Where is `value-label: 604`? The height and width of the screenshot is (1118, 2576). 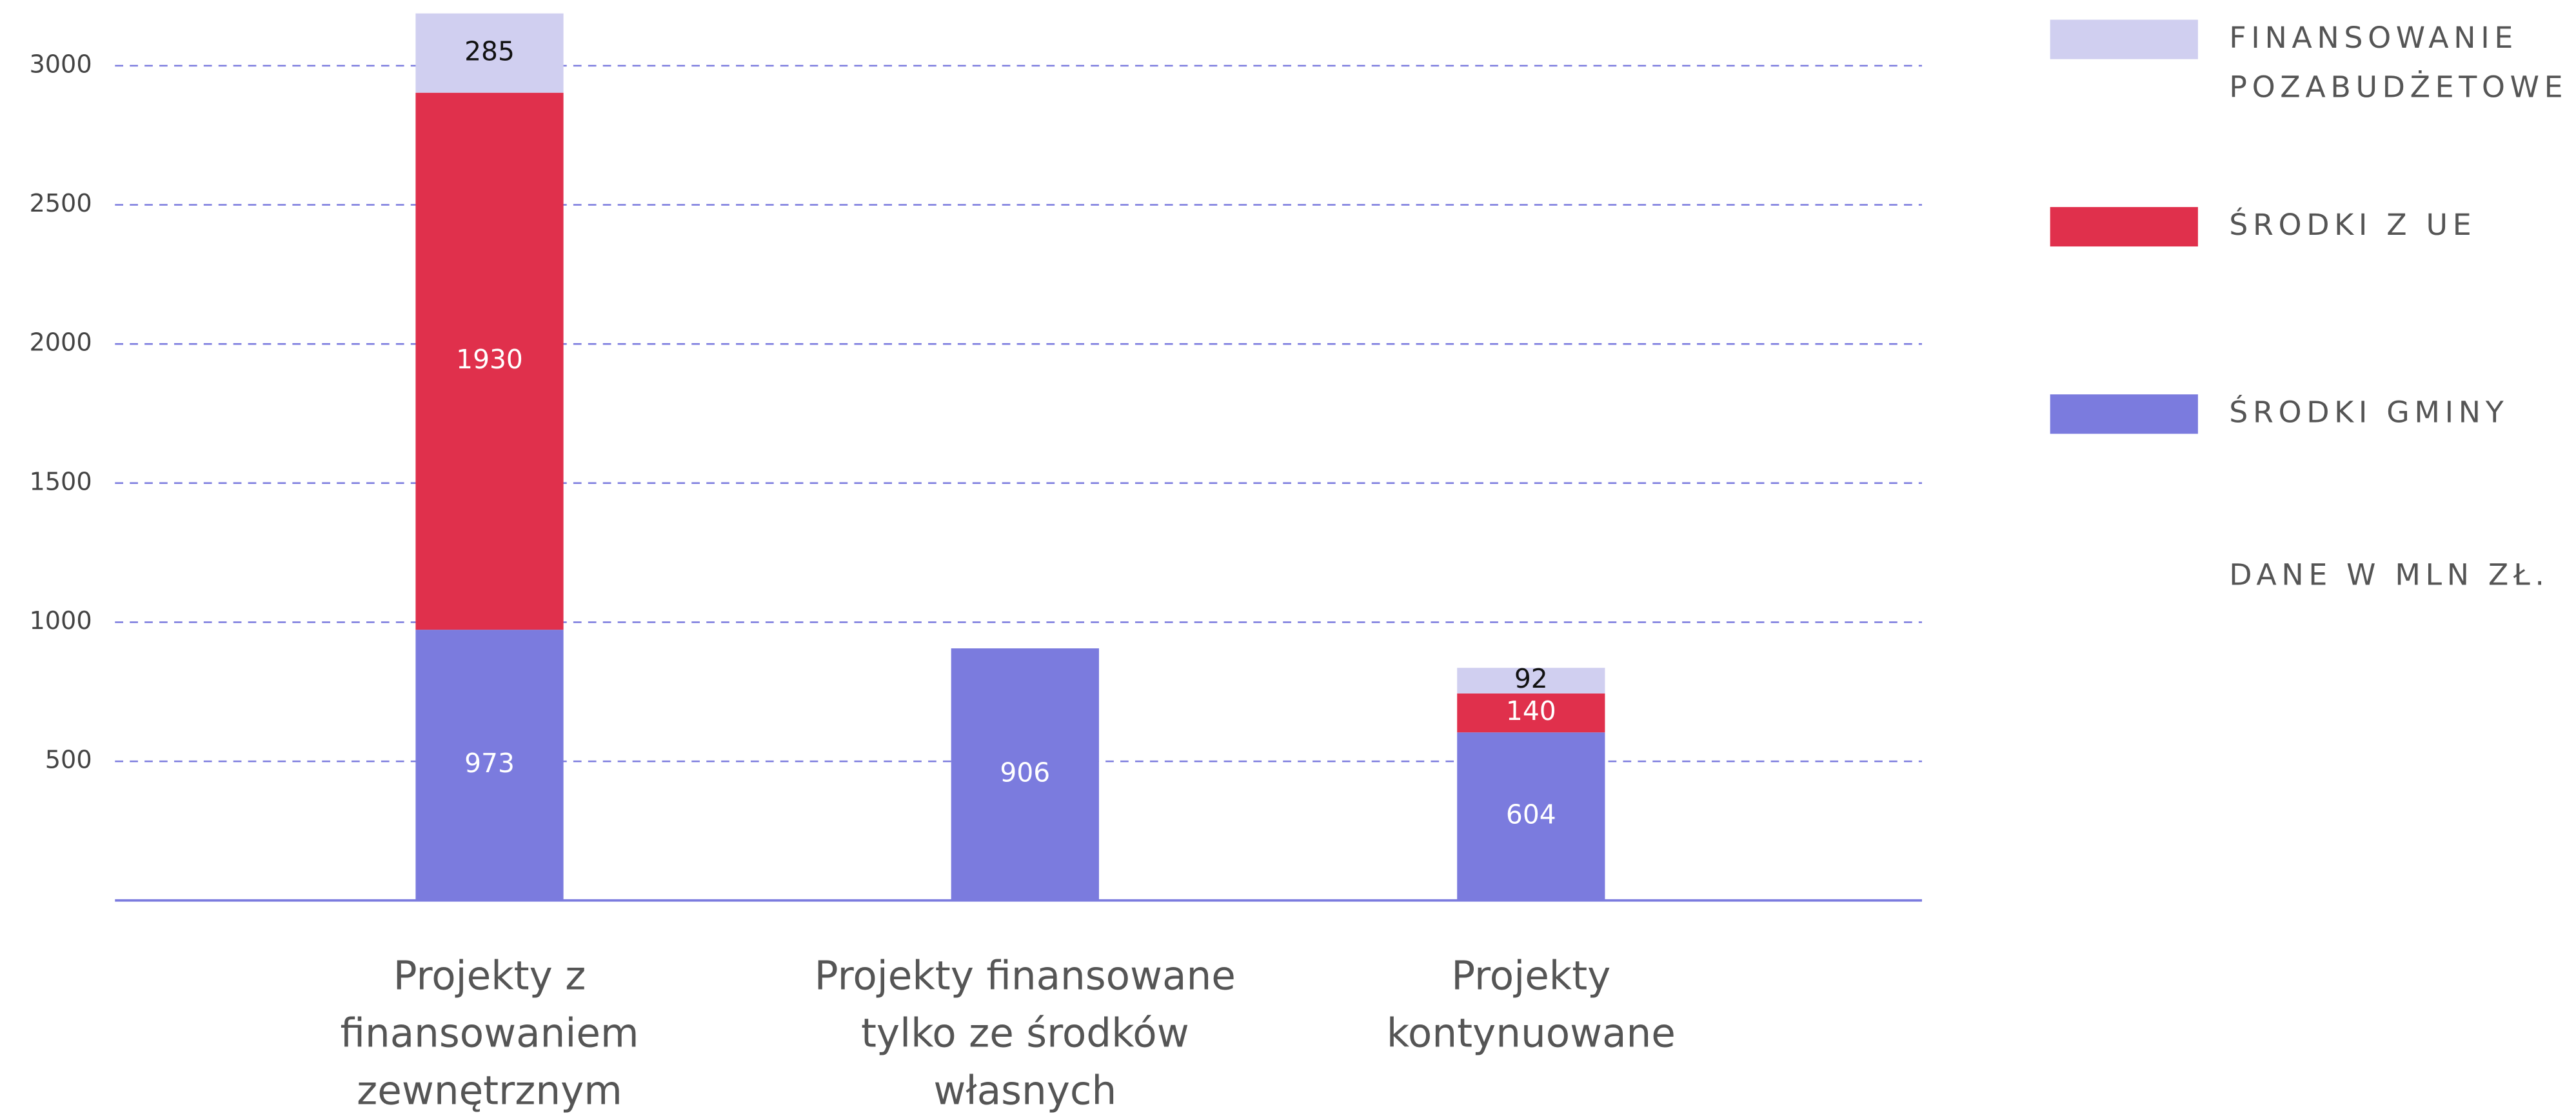
value-label: 604 is located at coordinates (1531, 815).